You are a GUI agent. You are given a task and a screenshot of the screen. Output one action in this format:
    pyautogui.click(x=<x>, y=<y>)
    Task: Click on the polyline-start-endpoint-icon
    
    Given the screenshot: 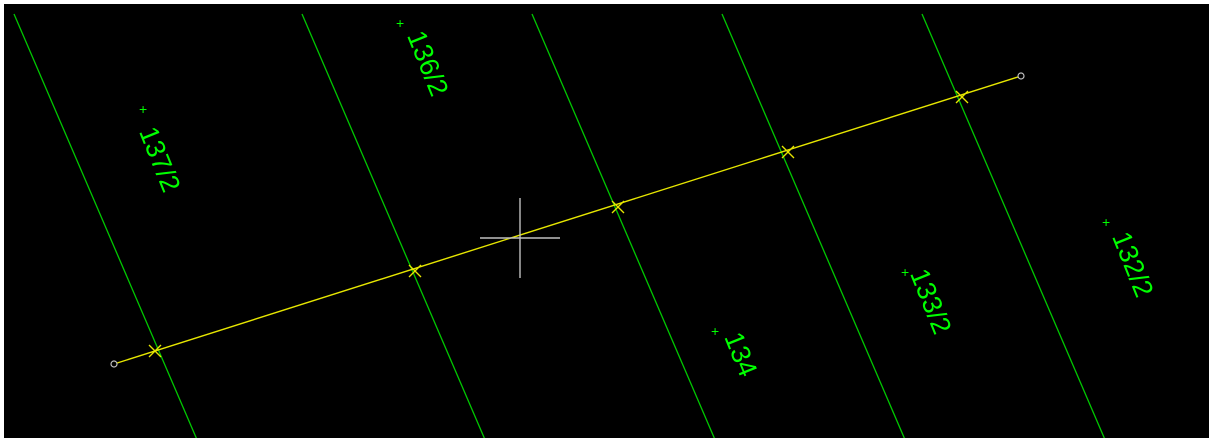 What is the action you would take?
    pyautogui.click(x=114, y=364)
    